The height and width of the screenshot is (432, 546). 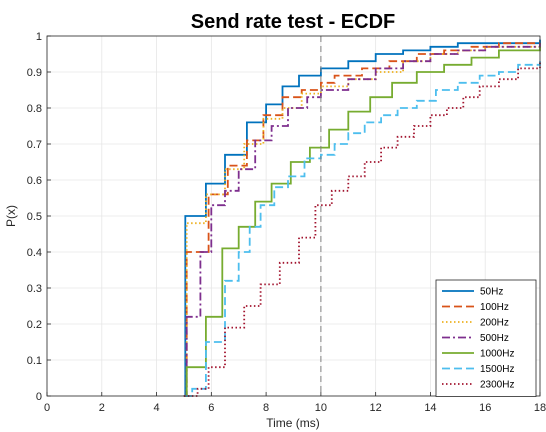 I want to click on legend-box, so click(x=486, y=338).